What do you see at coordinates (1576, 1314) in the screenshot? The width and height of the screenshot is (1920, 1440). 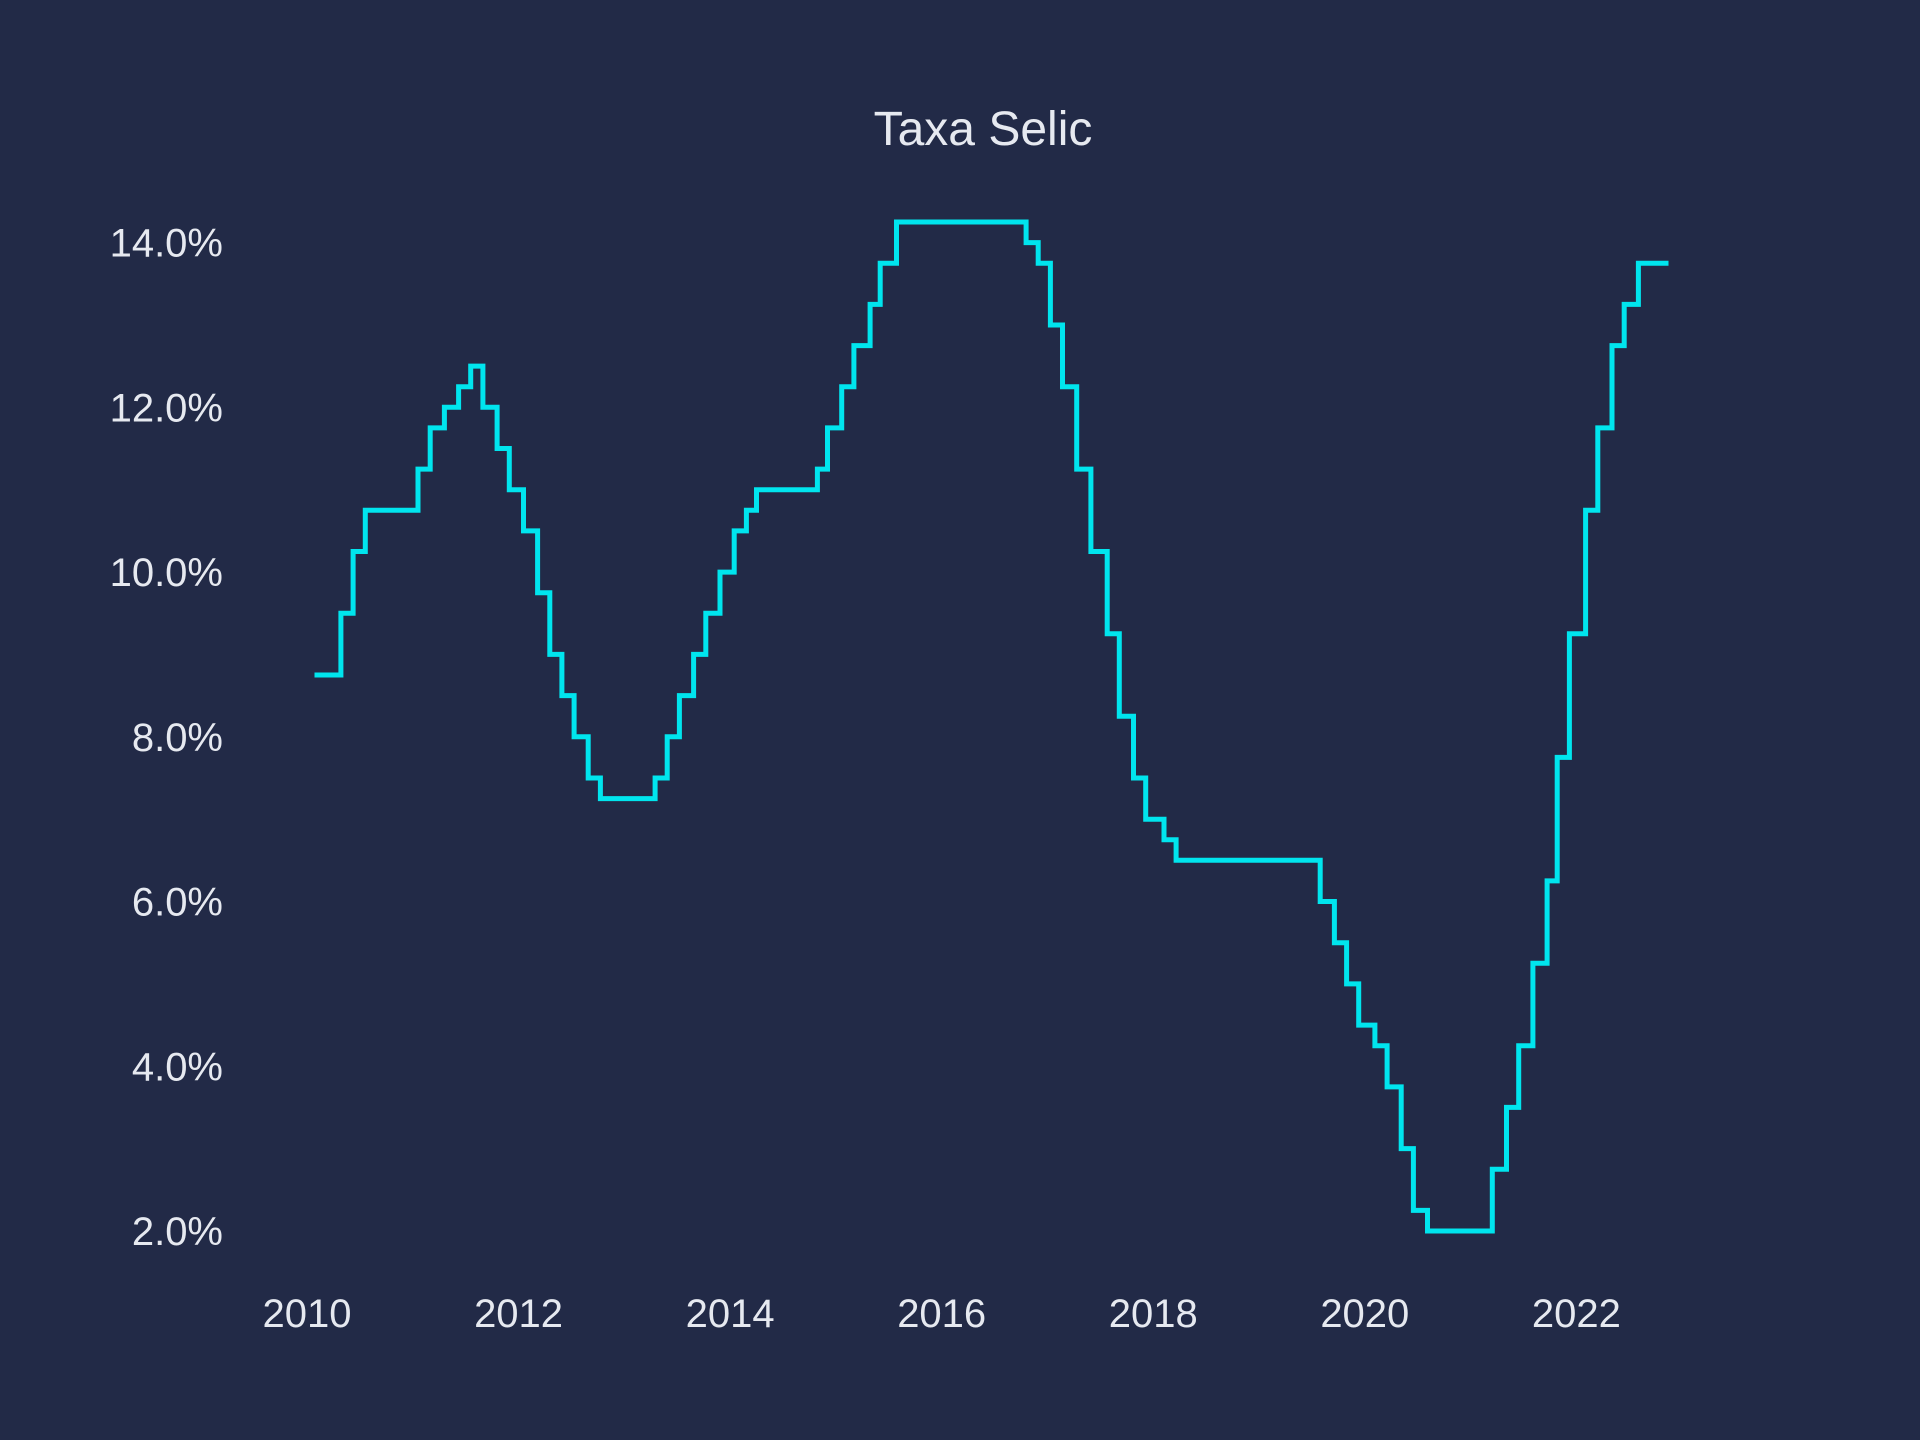 I see `x-tick-label: 2022` at bounding box center [1576, 1314].